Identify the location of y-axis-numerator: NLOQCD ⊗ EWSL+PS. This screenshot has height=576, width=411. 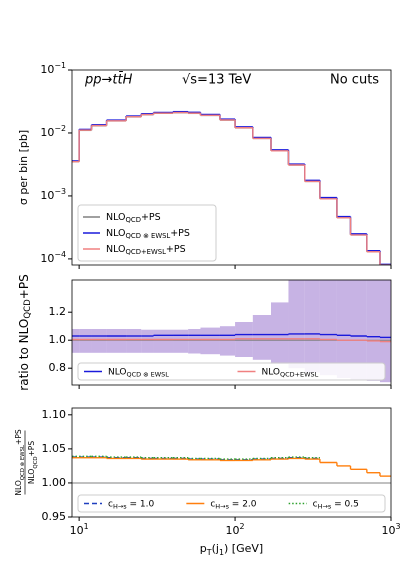
(20, 462).